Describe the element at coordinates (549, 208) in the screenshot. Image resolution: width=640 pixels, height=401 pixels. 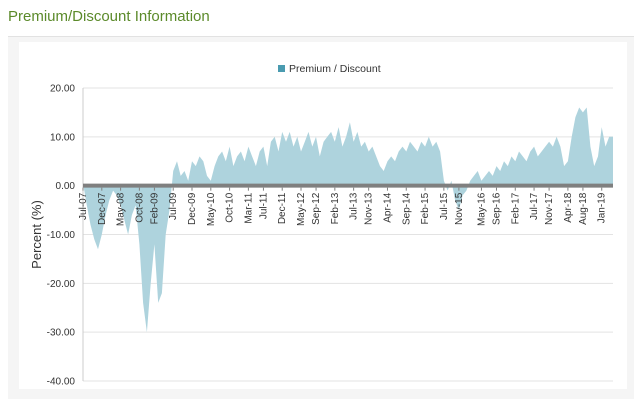
I see `x-tick-label: Nov-17` at that location.